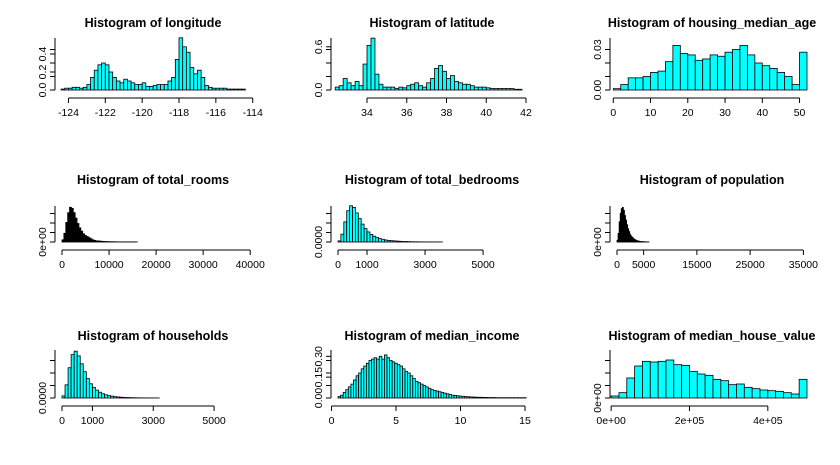 This screenshot has width=840, height=465. I want to click on x-tick-label: 40000, so click(250, 265).